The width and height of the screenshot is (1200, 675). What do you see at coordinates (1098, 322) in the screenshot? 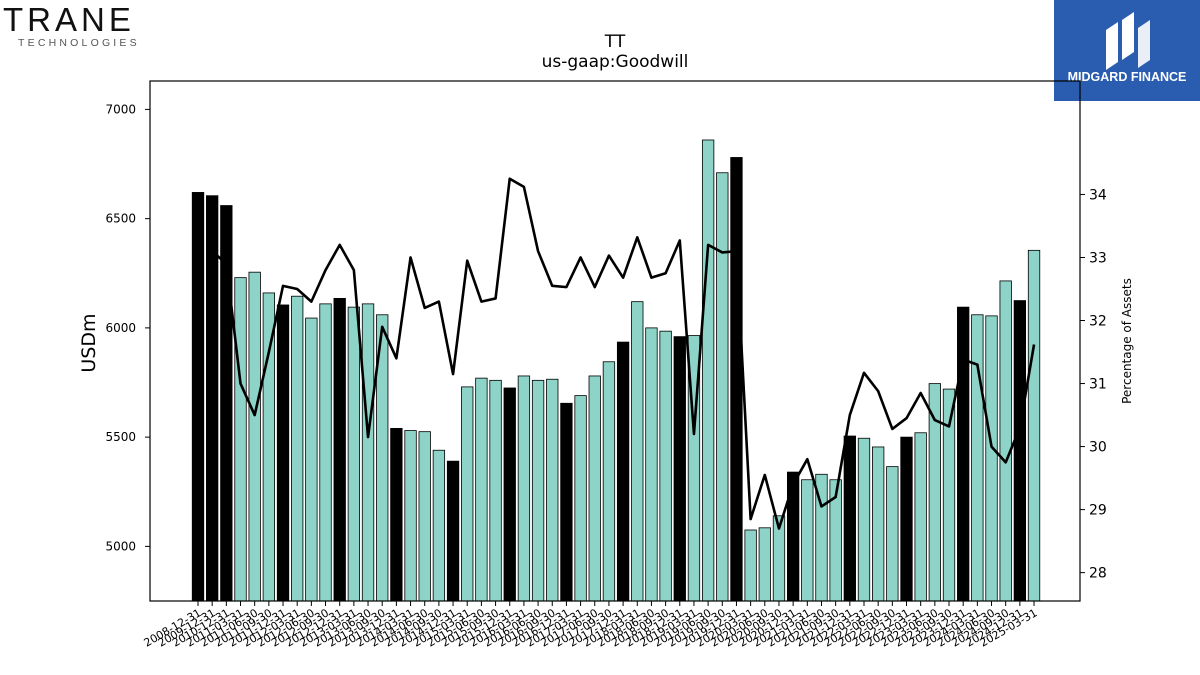
I see `right-y-tick-label: 32` at bounding box center [1098, 322].